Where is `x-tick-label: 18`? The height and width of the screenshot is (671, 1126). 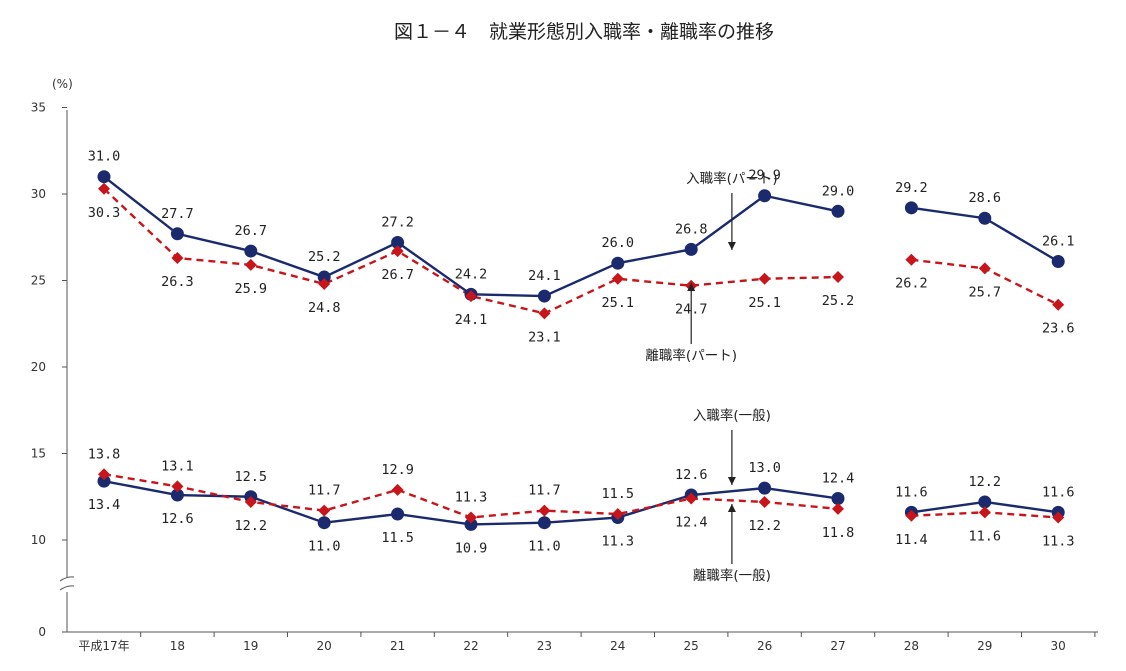 x-tick-label: 18 is located at coordinates (177, 646).